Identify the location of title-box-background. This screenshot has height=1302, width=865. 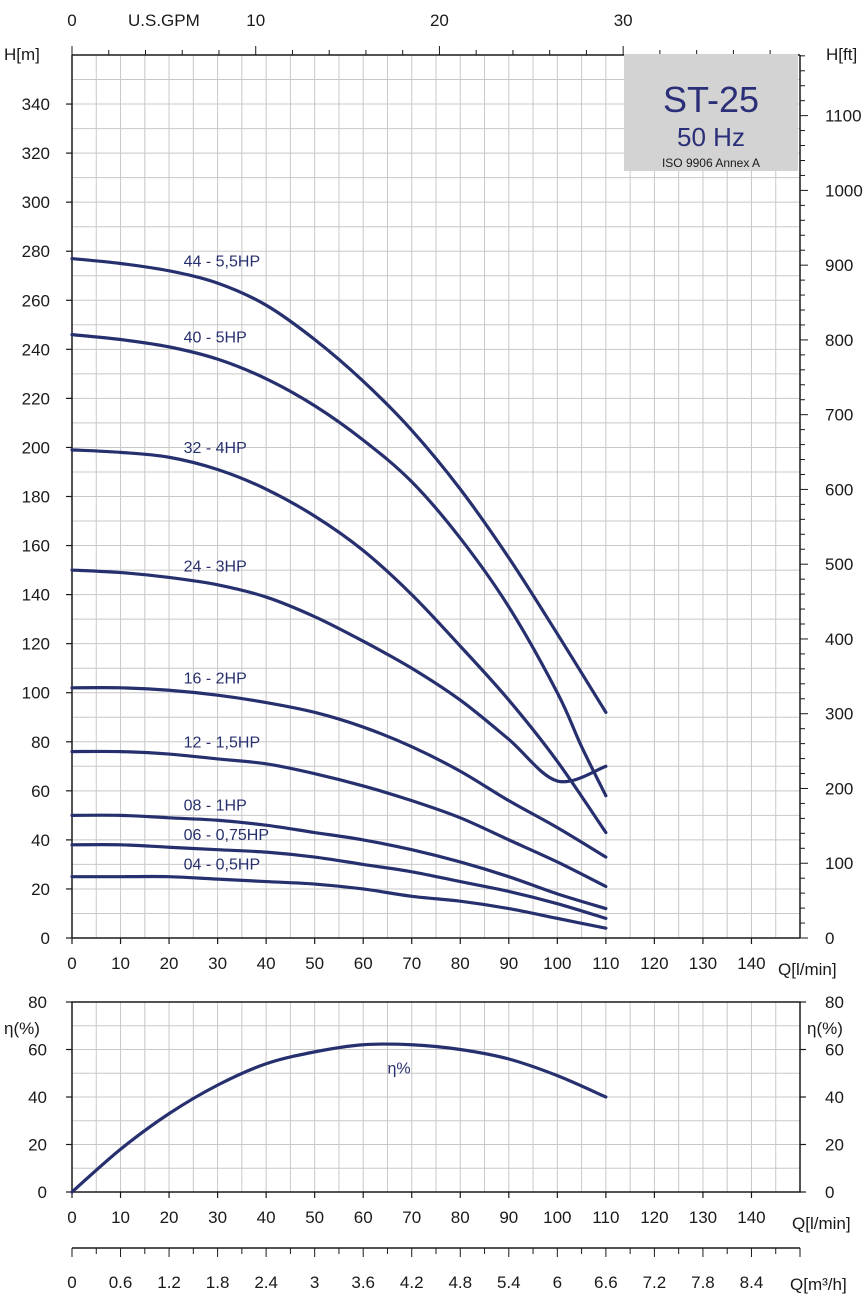
(711, 112).